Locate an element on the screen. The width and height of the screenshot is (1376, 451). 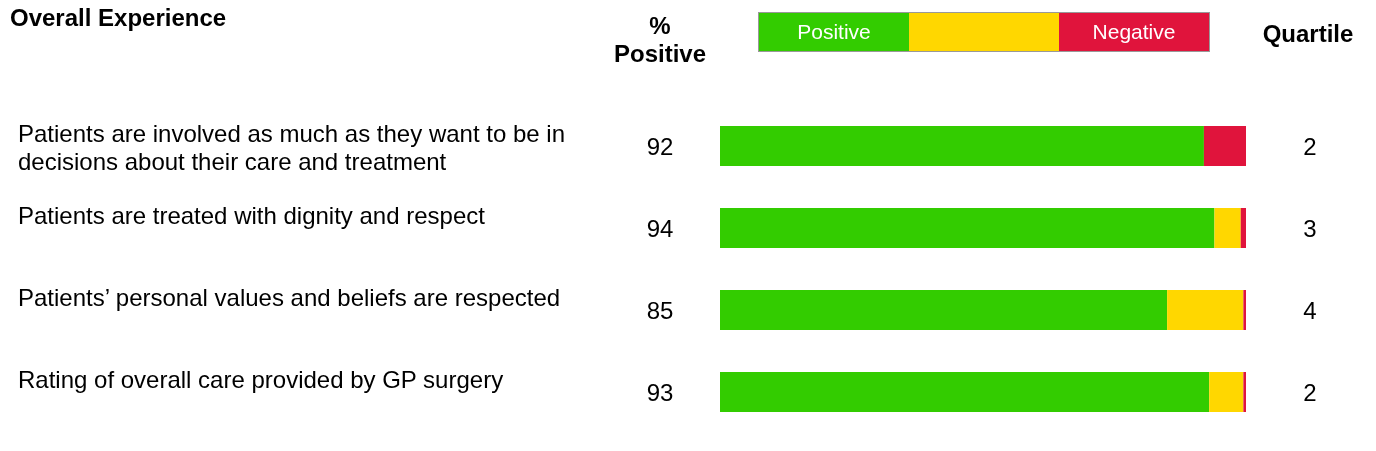
y-tick-label: Patients are involved as much as they want to be in decisions about their care and treatment is located at coordinates (291, 147).